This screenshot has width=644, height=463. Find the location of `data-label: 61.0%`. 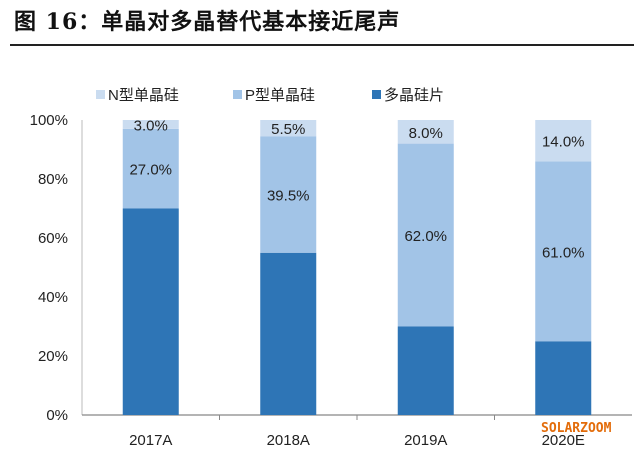

data-label: 61.0% is located at coordinates (563, 252).